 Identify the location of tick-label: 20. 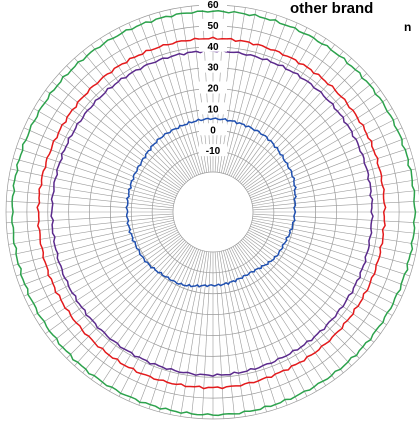
(213, 89).